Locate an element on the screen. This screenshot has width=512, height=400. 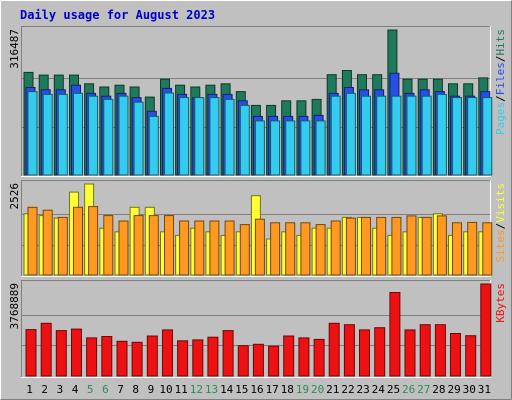
day-label-14: 14 is located at coordinates (227, 389).